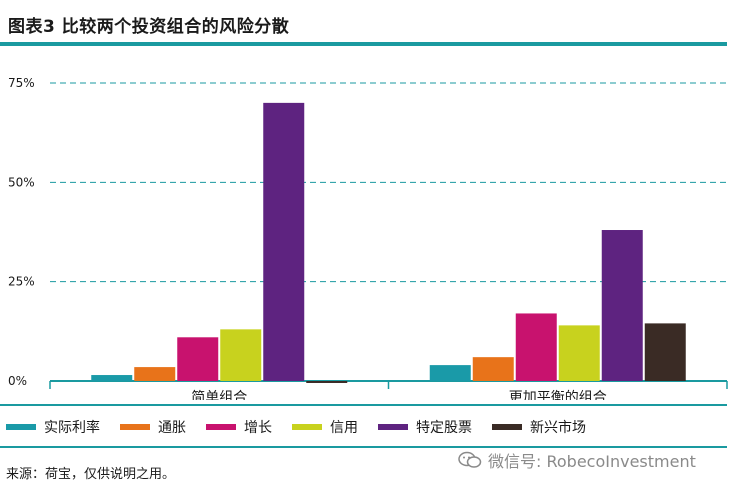 This screenshot has width=735, height=490. Describe the element at coordinates (21, 282) in the screenshot. I see `y-tick-label: 25%` at that location.